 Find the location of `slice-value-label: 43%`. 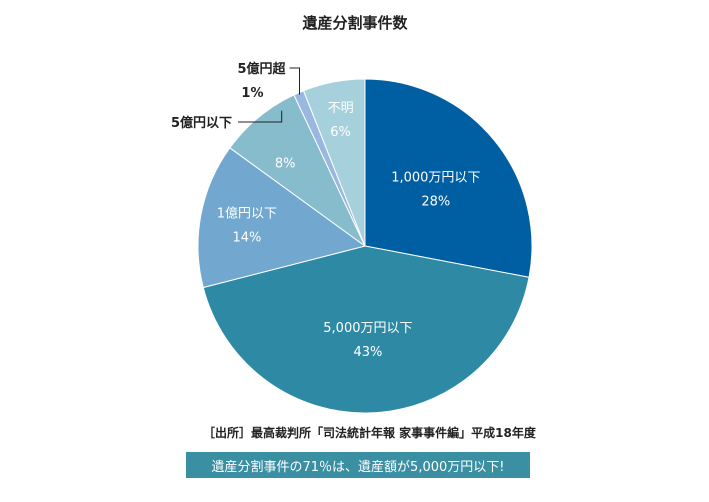

slice-value-label: 43% is located at coordinates (367, 352).